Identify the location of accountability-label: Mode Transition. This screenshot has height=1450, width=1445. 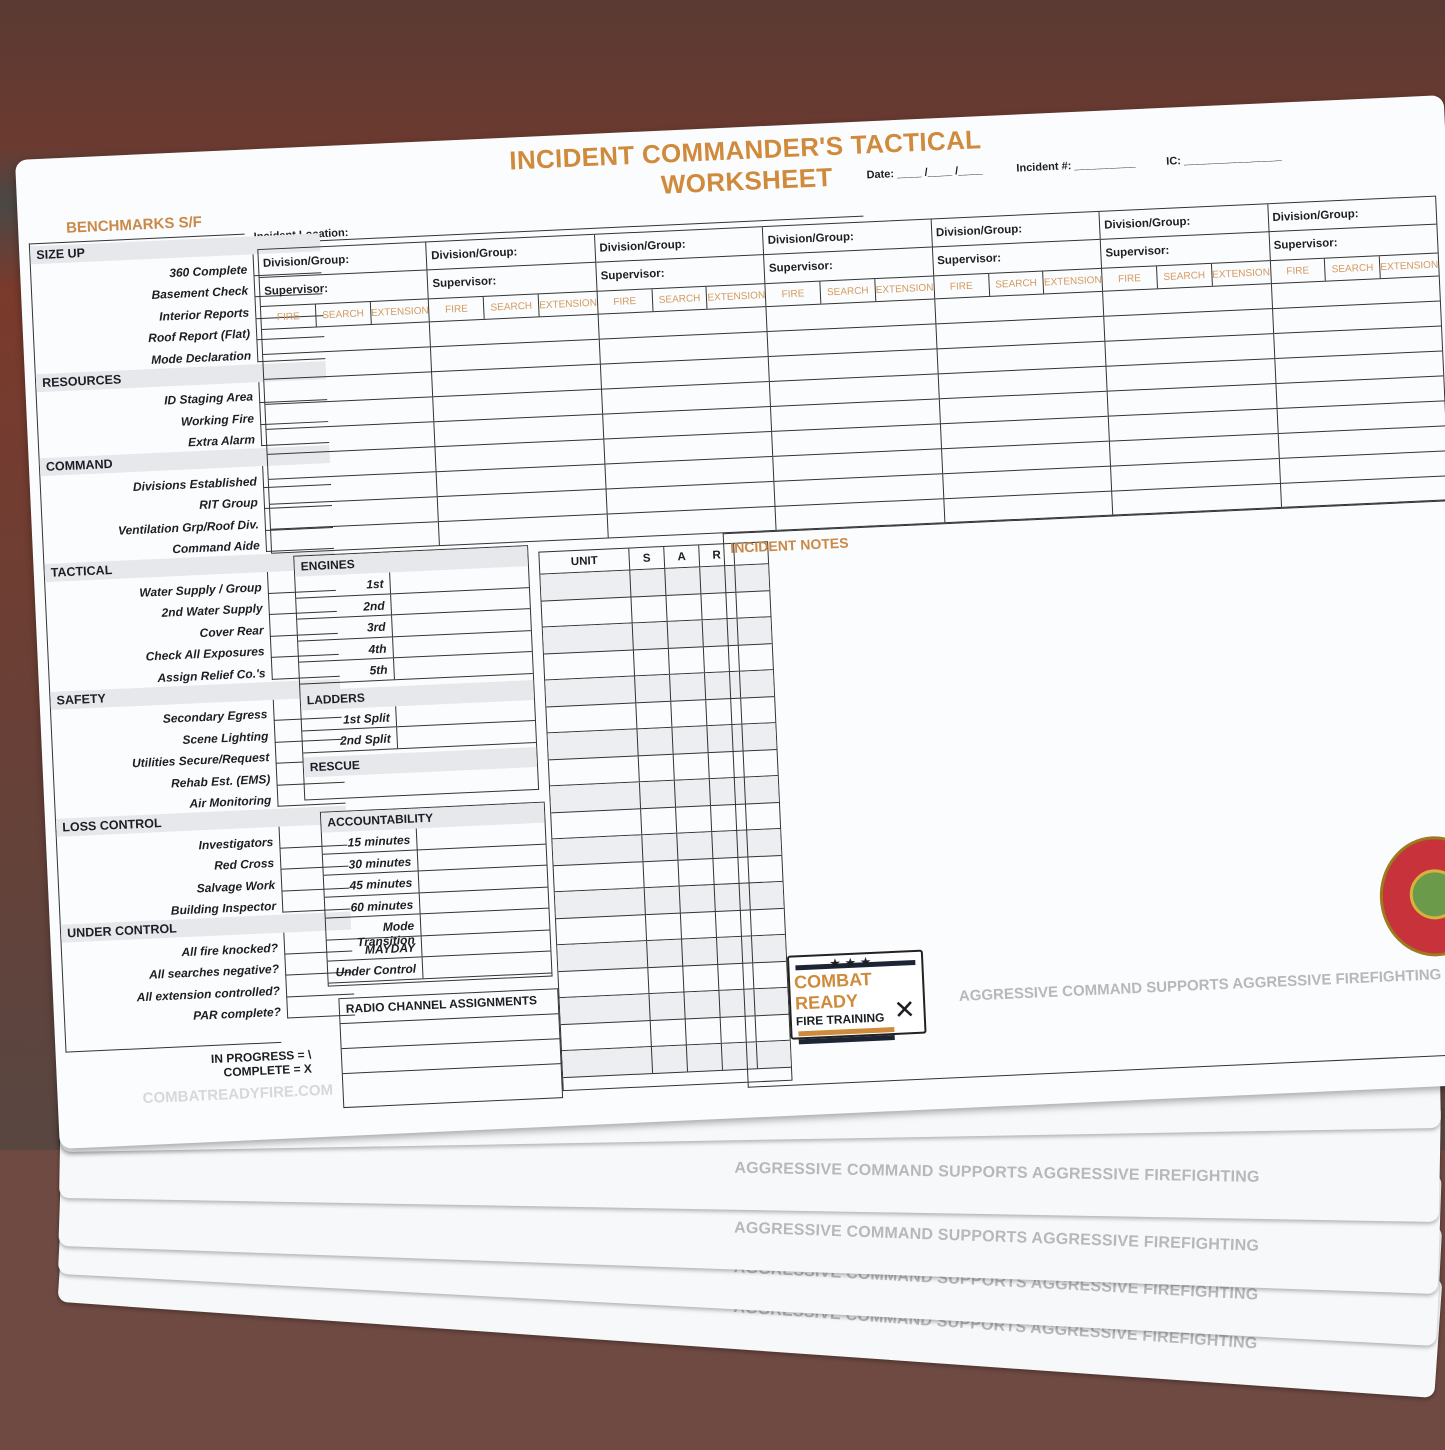
(373, 931).